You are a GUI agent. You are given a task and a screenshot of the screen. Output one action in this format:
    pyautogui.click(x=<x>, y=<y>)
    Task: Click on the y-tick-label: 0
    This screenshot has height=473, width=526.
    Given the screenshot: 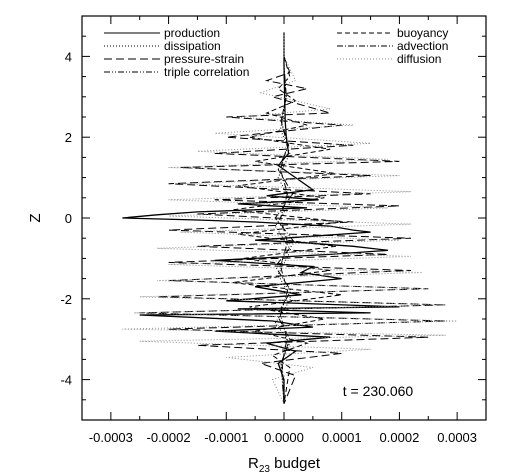 What is the action you would take?
    pyautogui.click(x=68, y=218)
    